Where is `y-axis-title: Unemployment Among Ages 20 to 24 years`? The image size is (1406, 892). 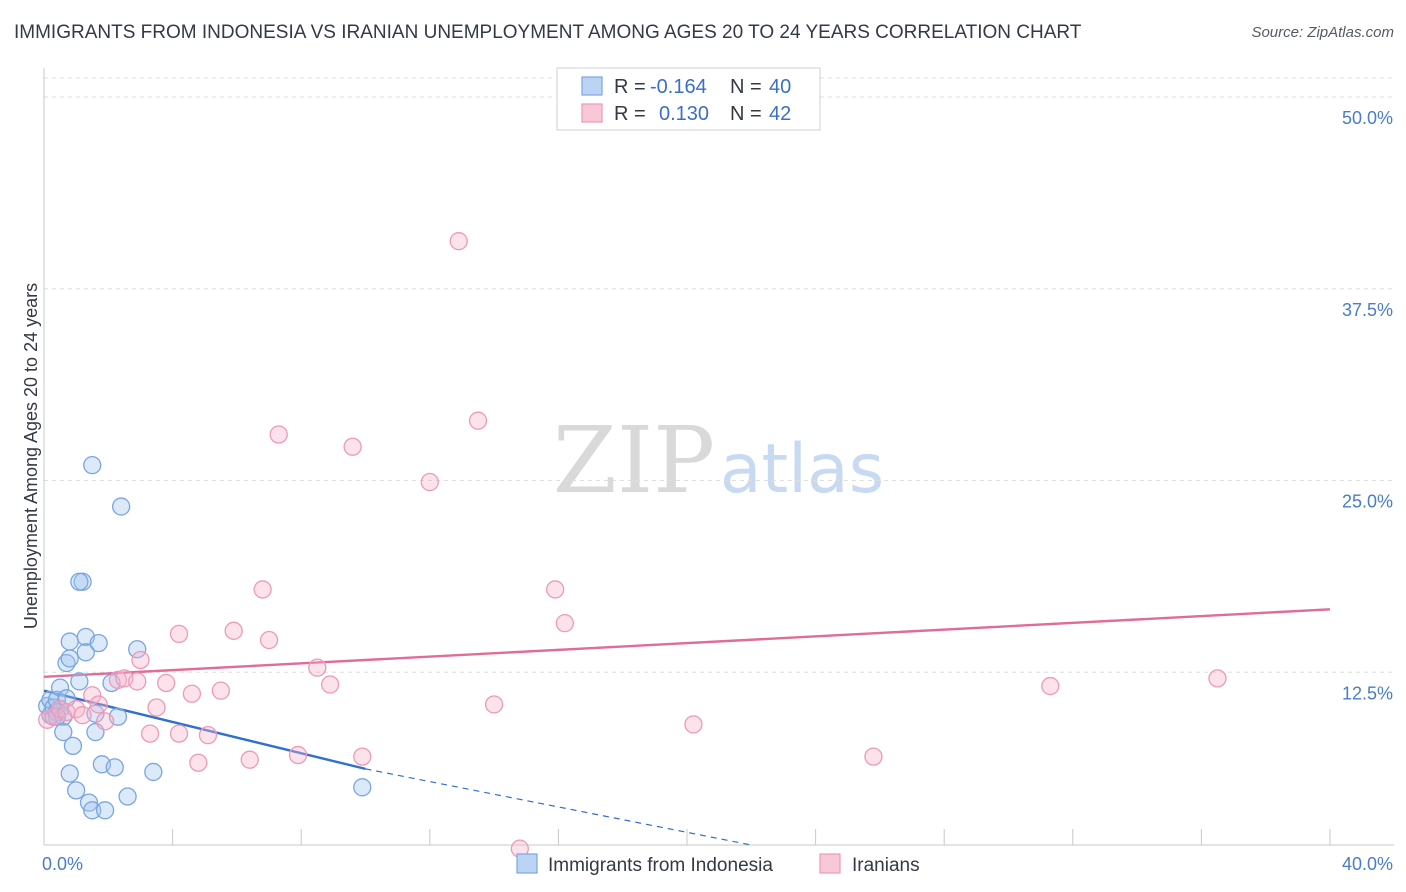
y-axis-title: Unemployment Among Ages 20 to 24 years is located at coordinates (31, 456).